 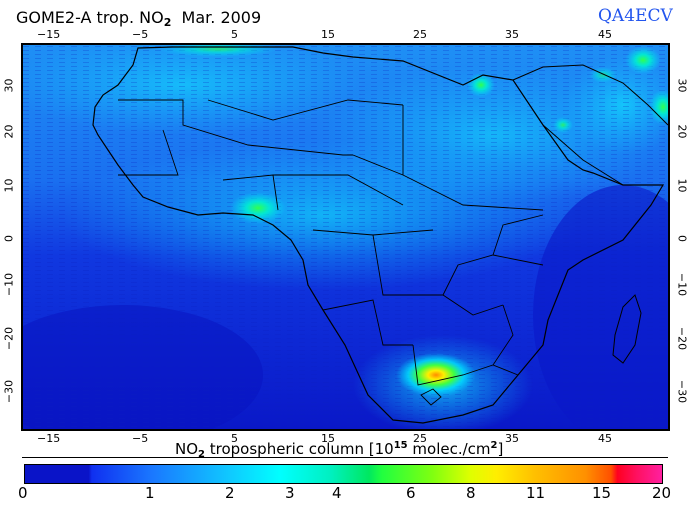 What do you see at coordinates (150, 493) in the screenshot?
I see `colorbar-tick: 1` at bounding box center [150, 493].